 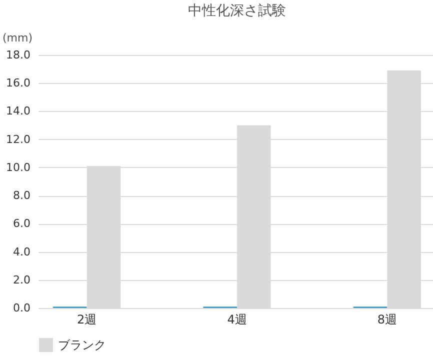 What do you see at coordinates (21, 223) in the screenshot?
I see `y-tick-label: 6.0` at bounding box center [21, 223].